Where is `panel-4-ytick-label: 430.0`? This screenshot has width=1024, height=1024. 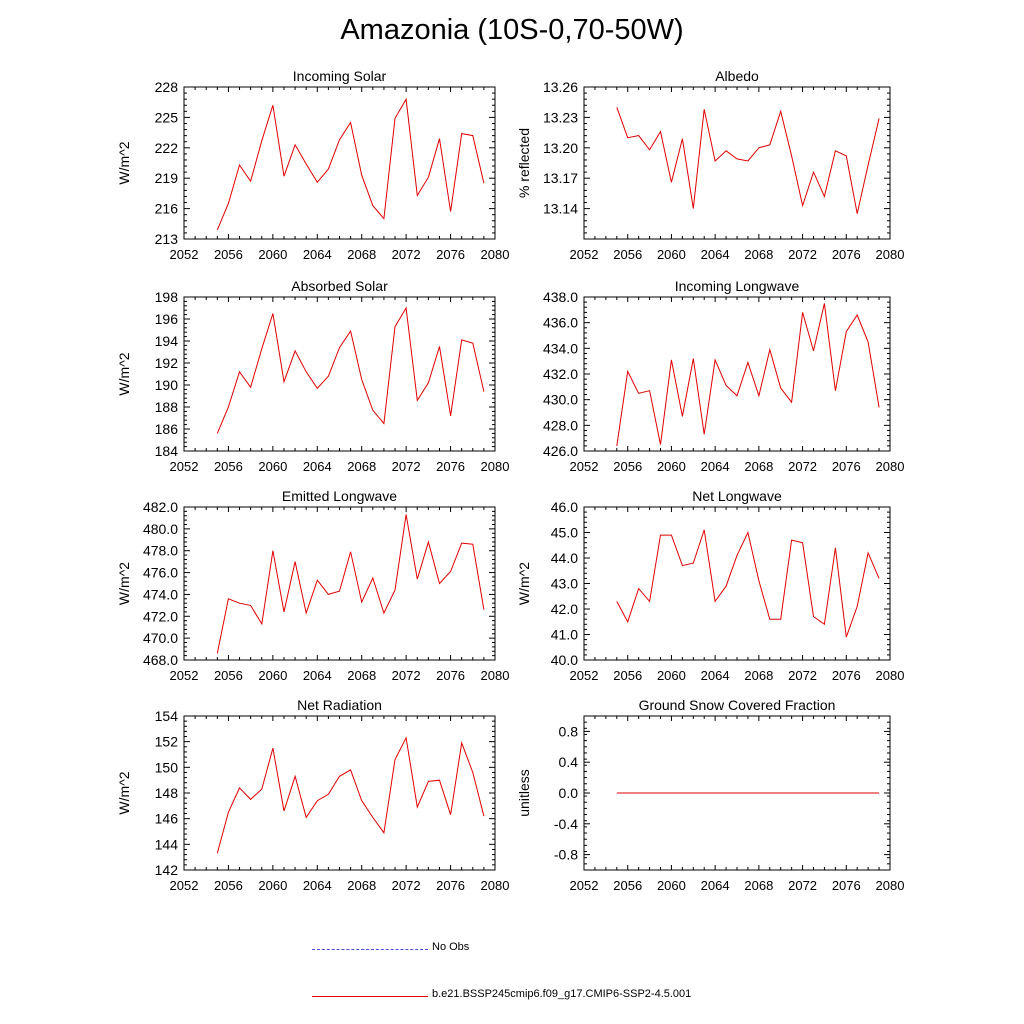
panel-4-ytick-label: 430.0 is located at coordinates (560, 400).